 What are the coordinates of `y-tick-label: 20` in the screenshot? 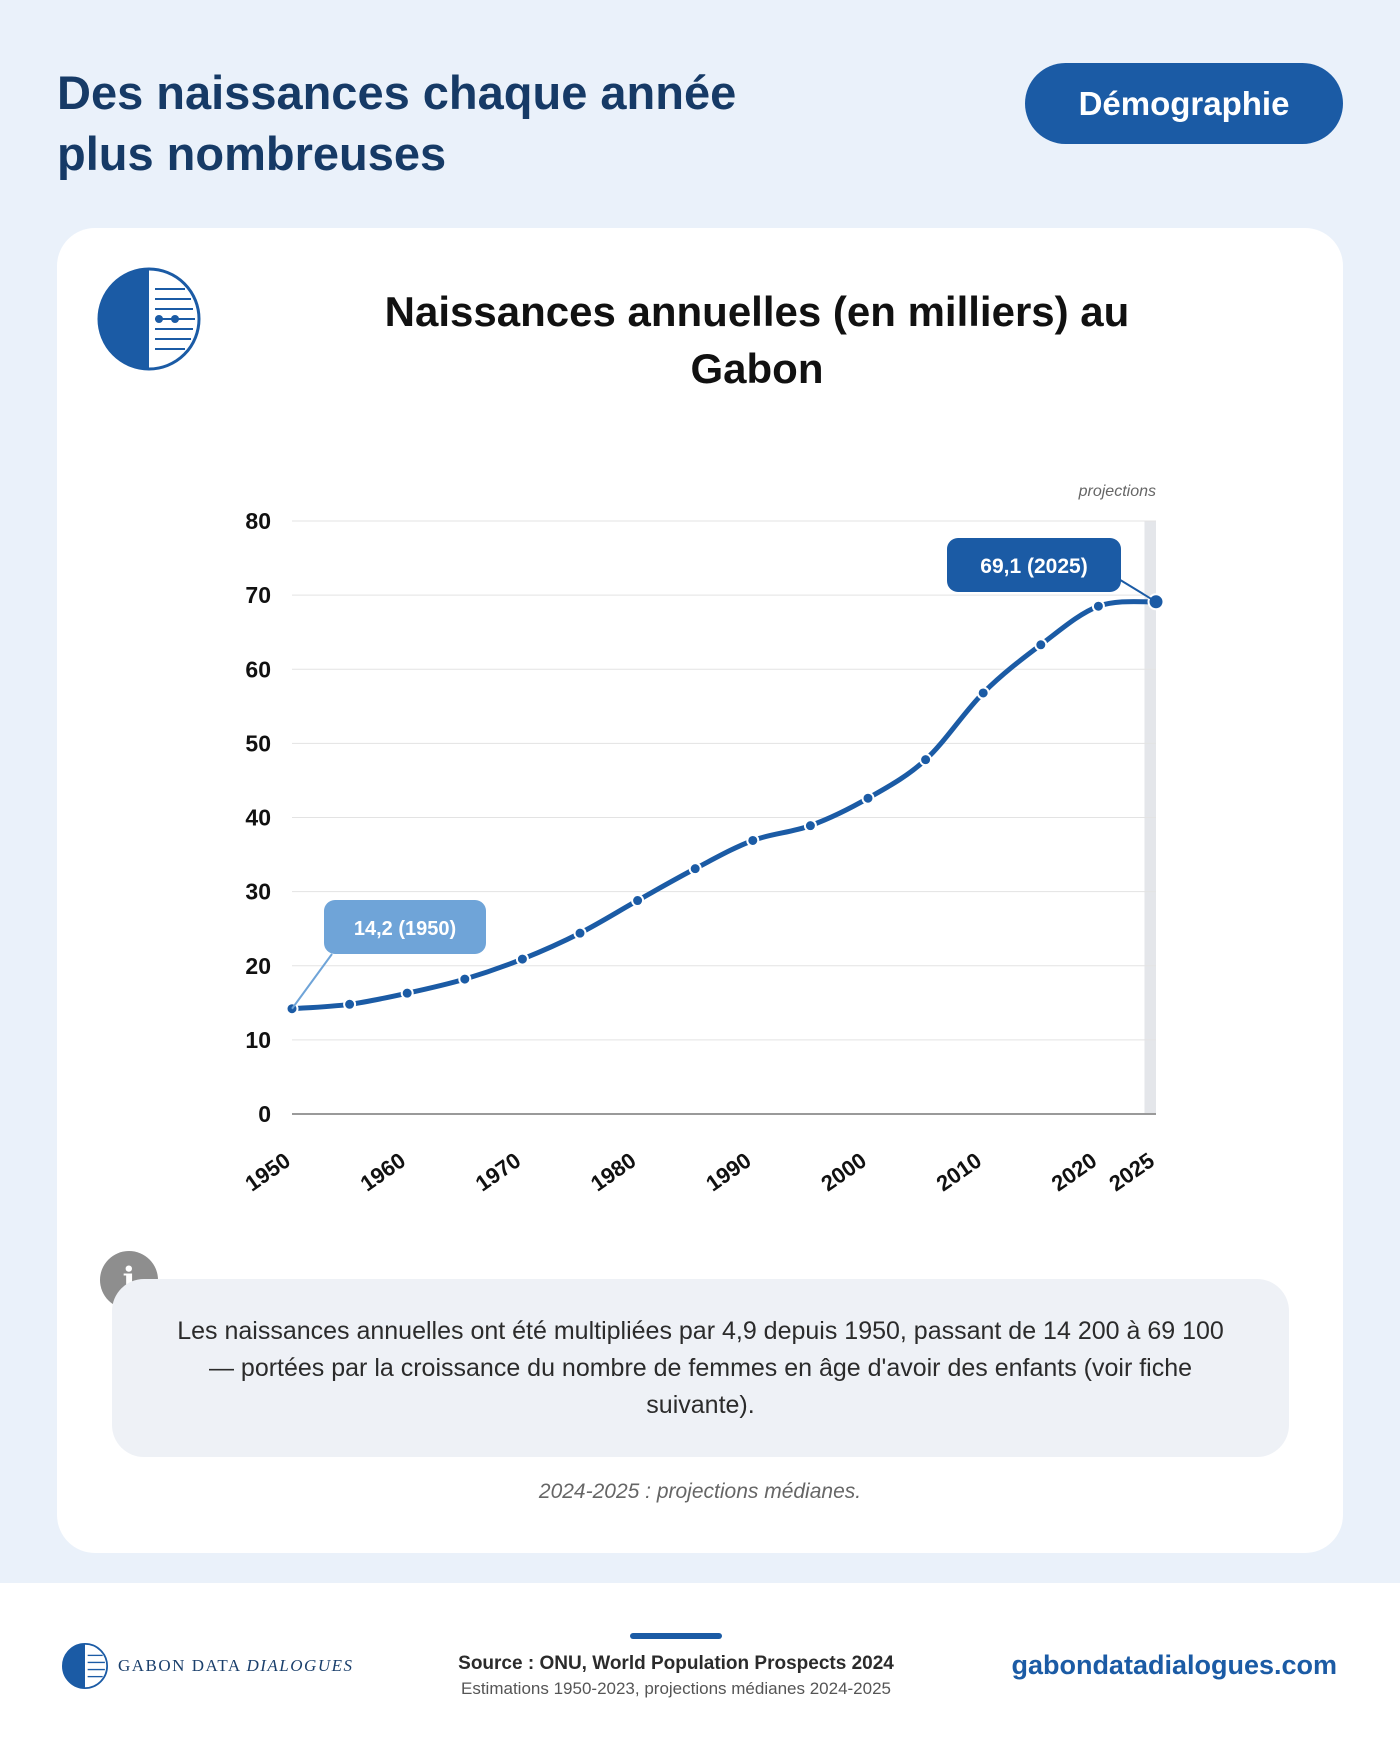 It's located at (258, 966).